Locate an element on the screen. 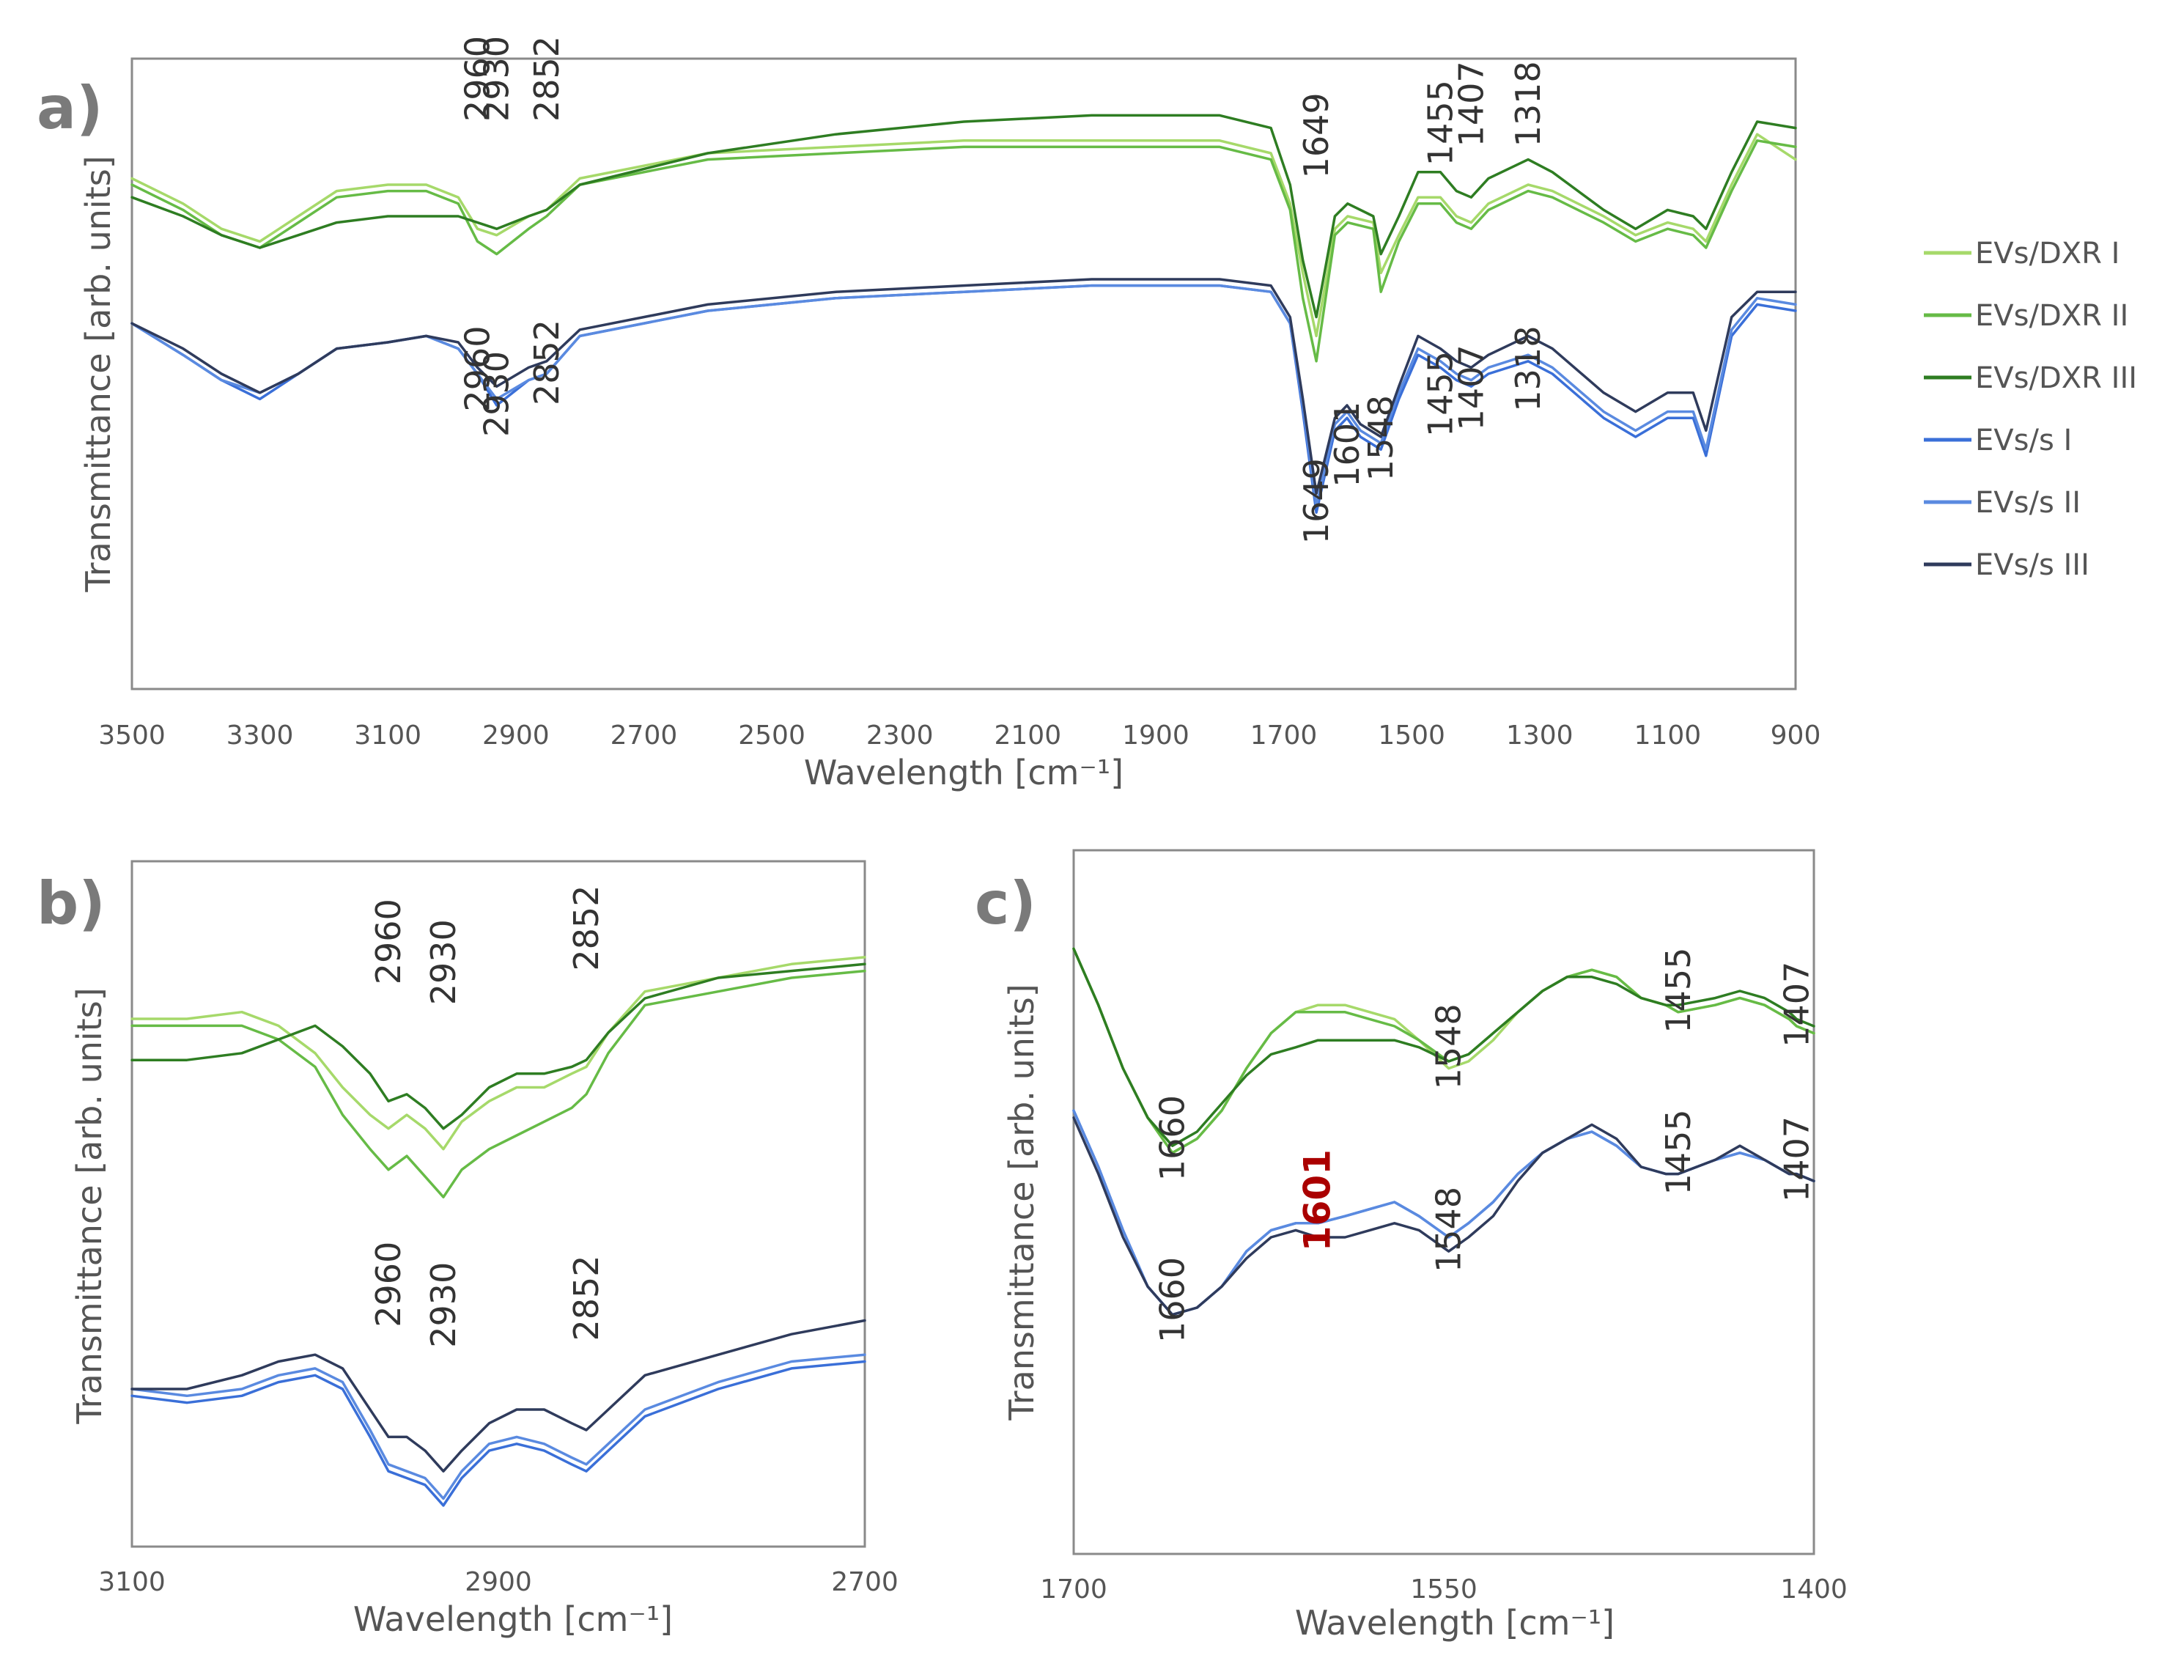 The width and height of the screenshot is (2184, 1680). panel-c-xlabel: Wavelength [cm⁻¹] is located at coordinates (1455, 1623).